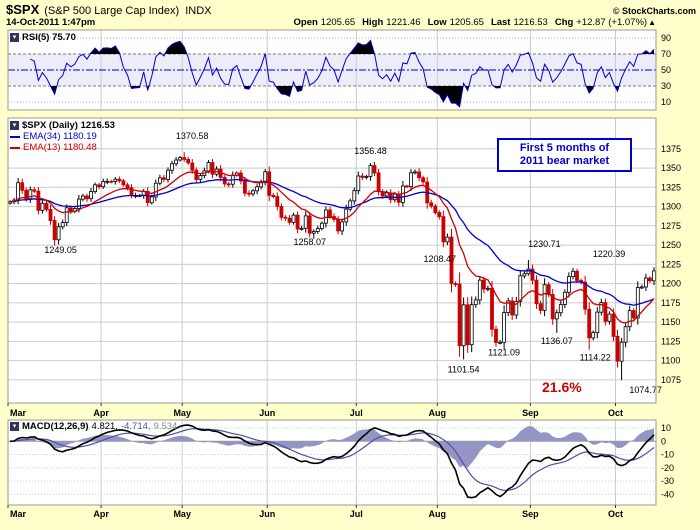 The width and height of the screenshot is (700, 530). Describe the element at coordinates (342, 47) in the screenshot. I see `rsi-overbought-fill` at that location.